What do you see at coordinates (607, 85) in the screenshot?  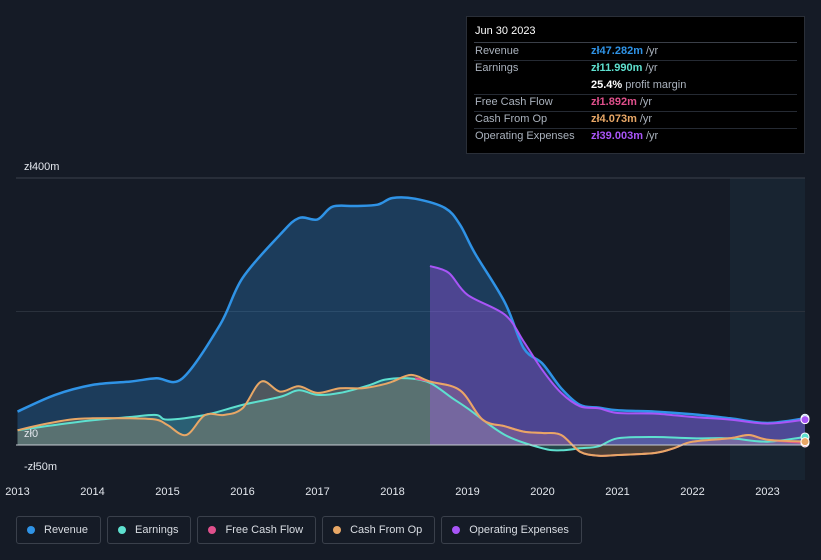 I see `tooltip-value-text: 25.4%` at bounding box center [607, 85].